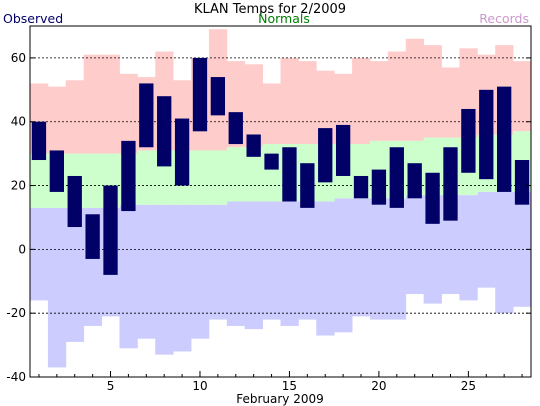 Image resolution: width=540 pixels, height=406 pixels. I want to click on y-tick-label: -40, so click(16, 377).